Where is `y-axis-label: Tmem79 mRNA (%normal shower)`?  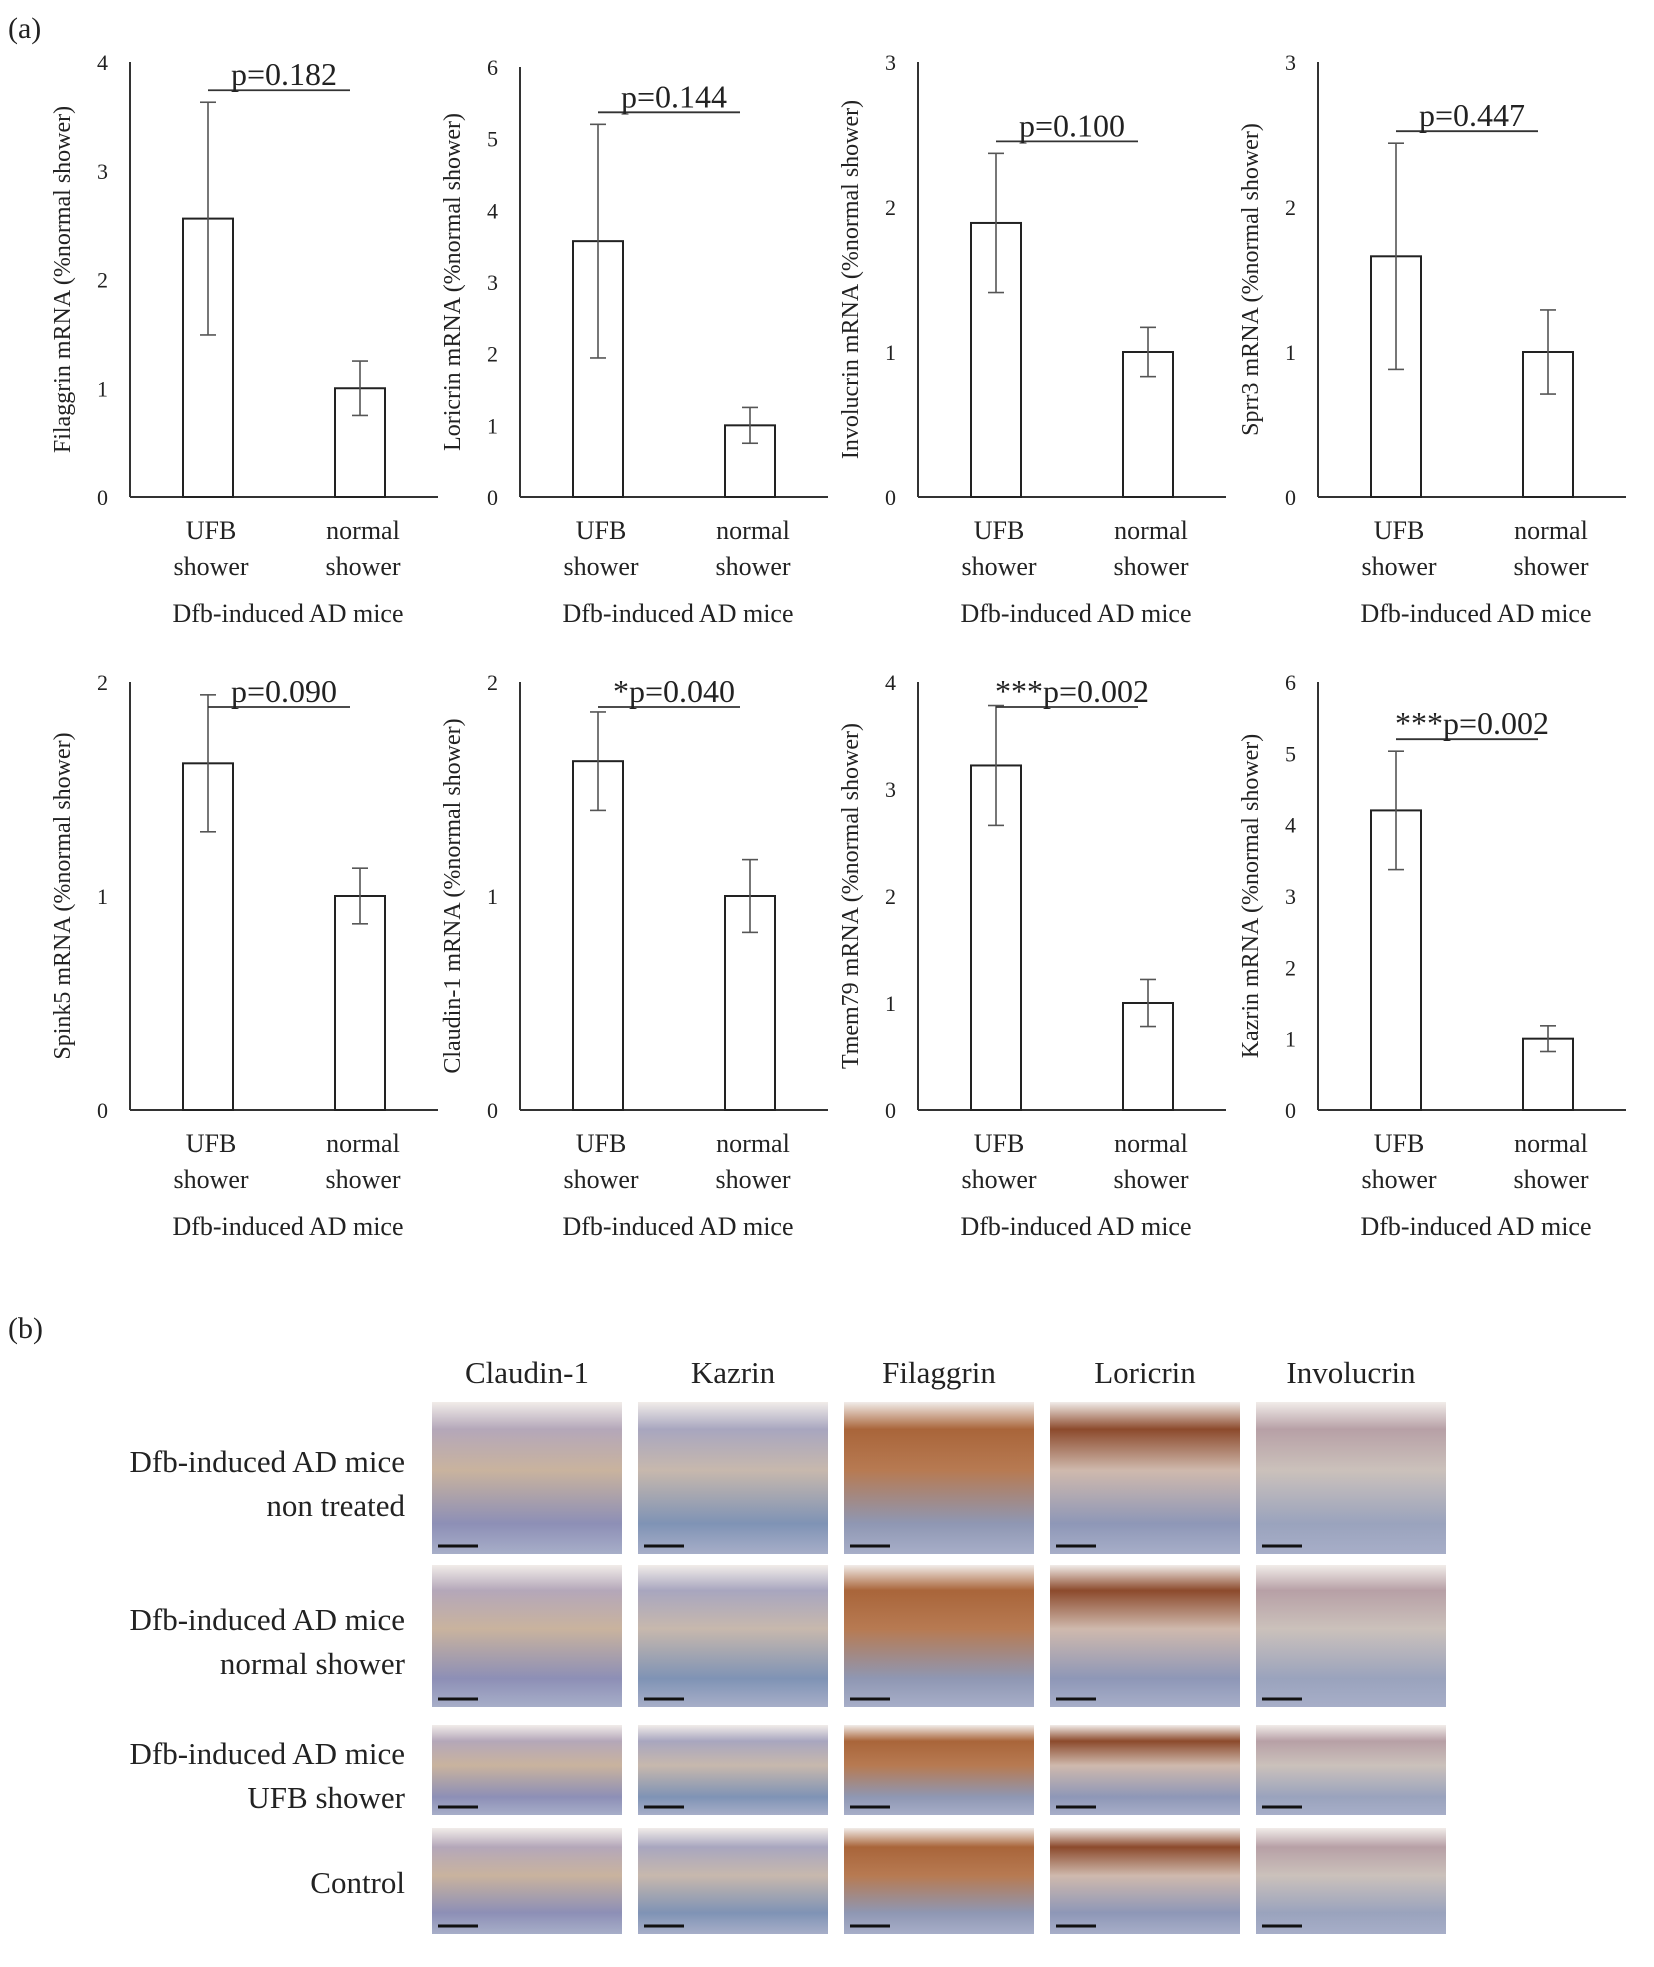 y-axis-label: Tmem79 mRNA (%normal shower) is located at coordinates (851, 896).